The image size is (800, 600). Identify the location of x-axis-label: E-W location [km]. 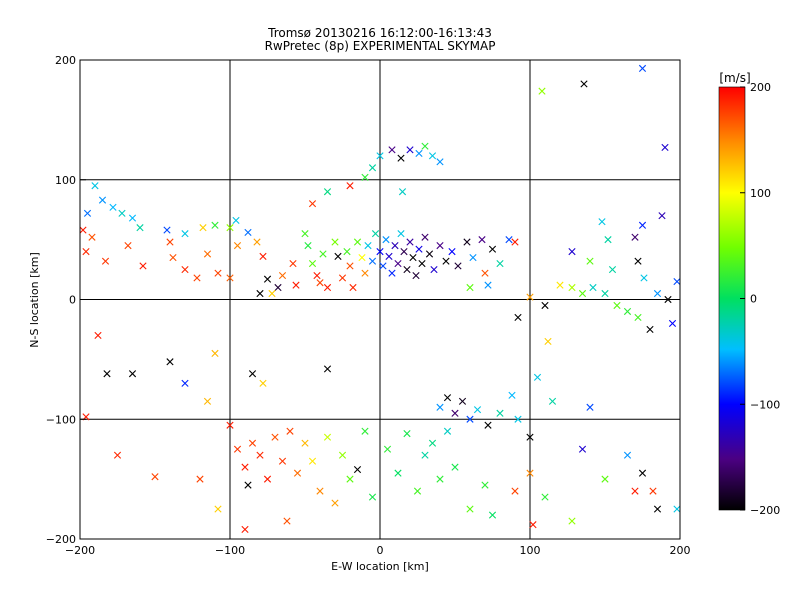
(380, 566).